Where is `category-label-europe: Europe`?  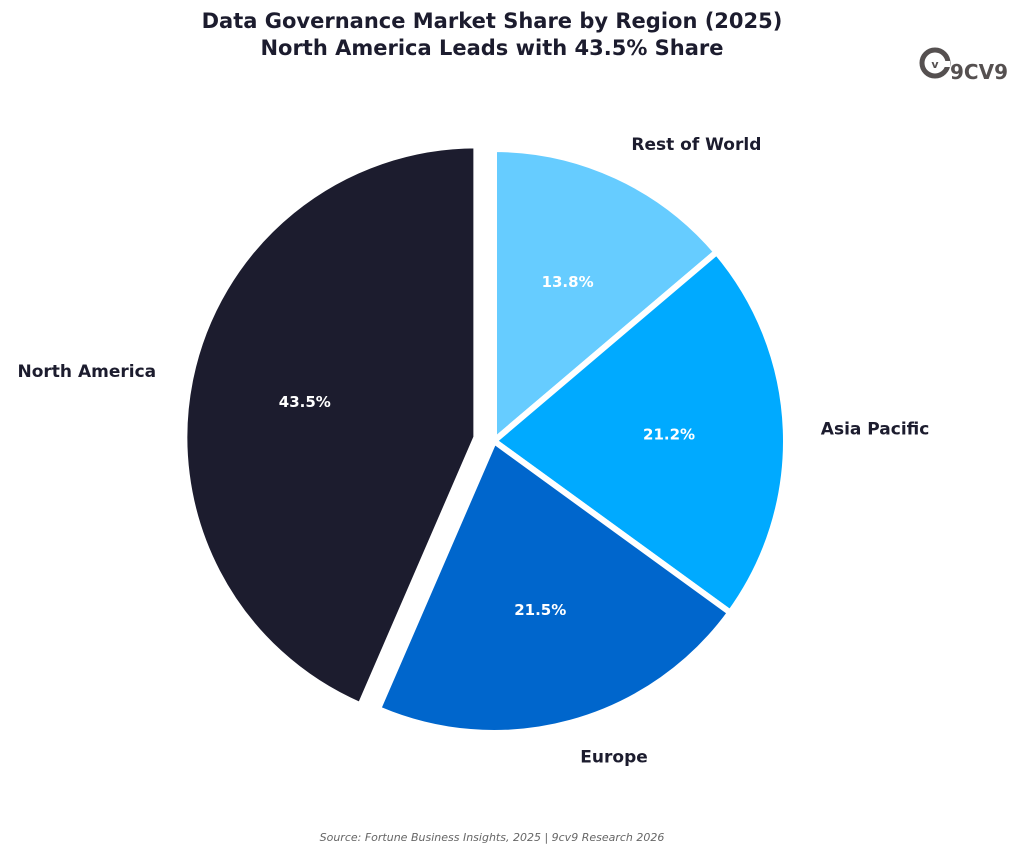
category-label-europe: Europe is located at coordinates (613, 757).